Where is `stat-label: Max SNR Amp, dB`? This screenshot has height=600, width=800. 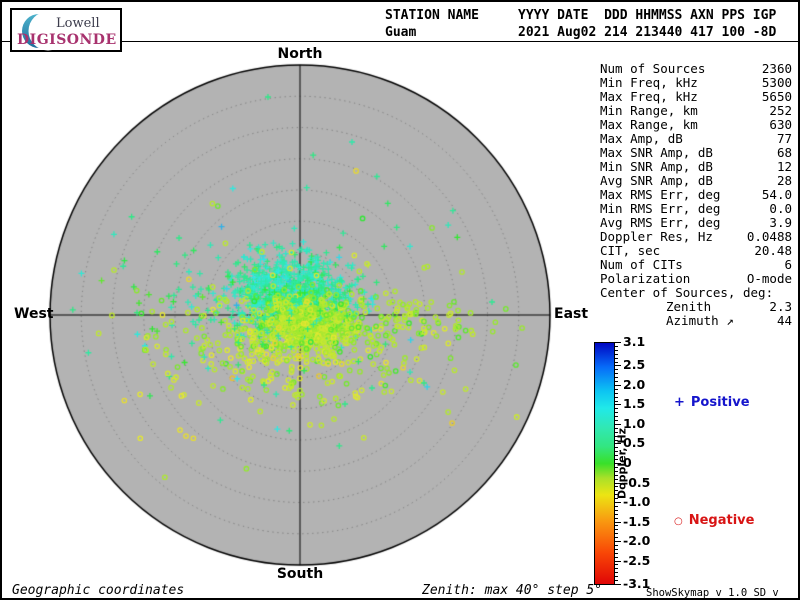
stat-label: Max SNR Amp, dB is located at coordinates (656, 152).